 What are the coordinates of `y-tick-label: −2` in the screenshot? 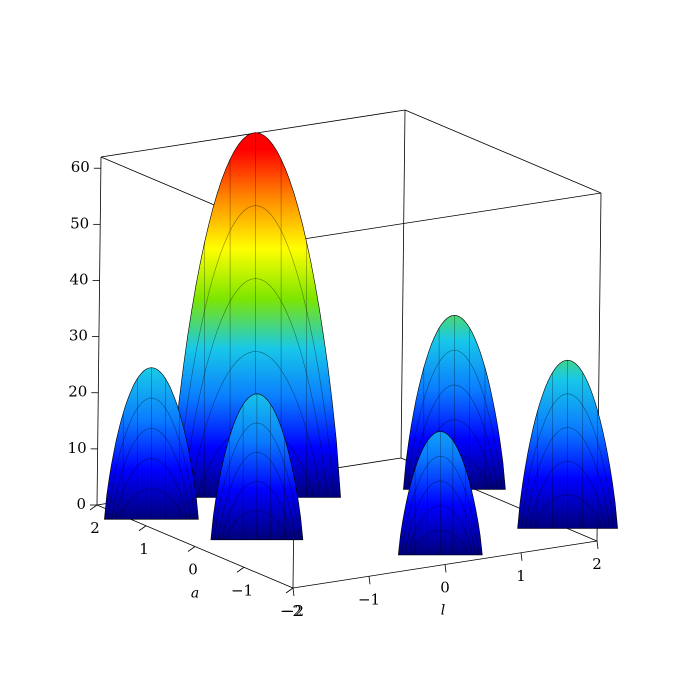 It's located at (291, 611).